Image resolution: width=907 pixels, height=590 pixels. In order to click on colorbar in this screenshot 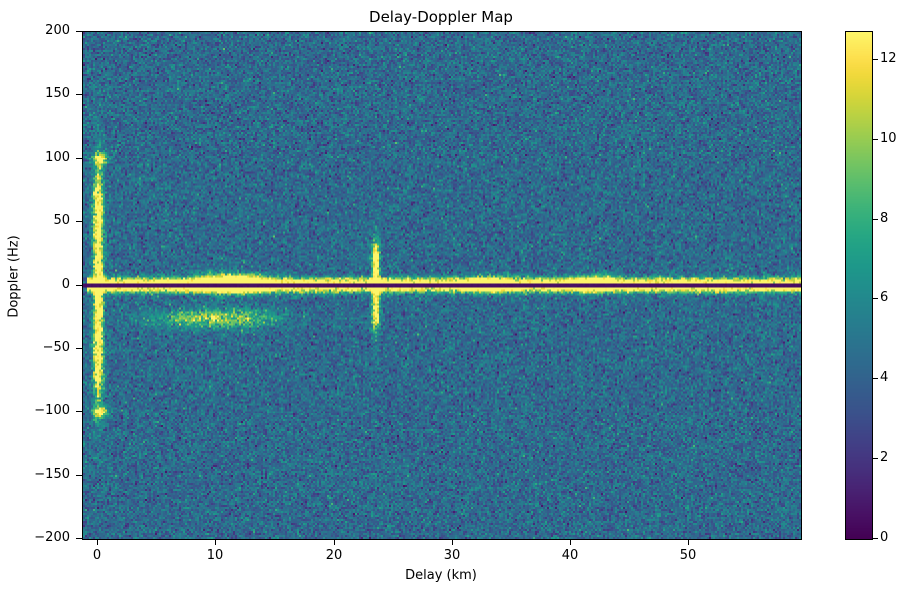, I will do `click(859, 285)`.